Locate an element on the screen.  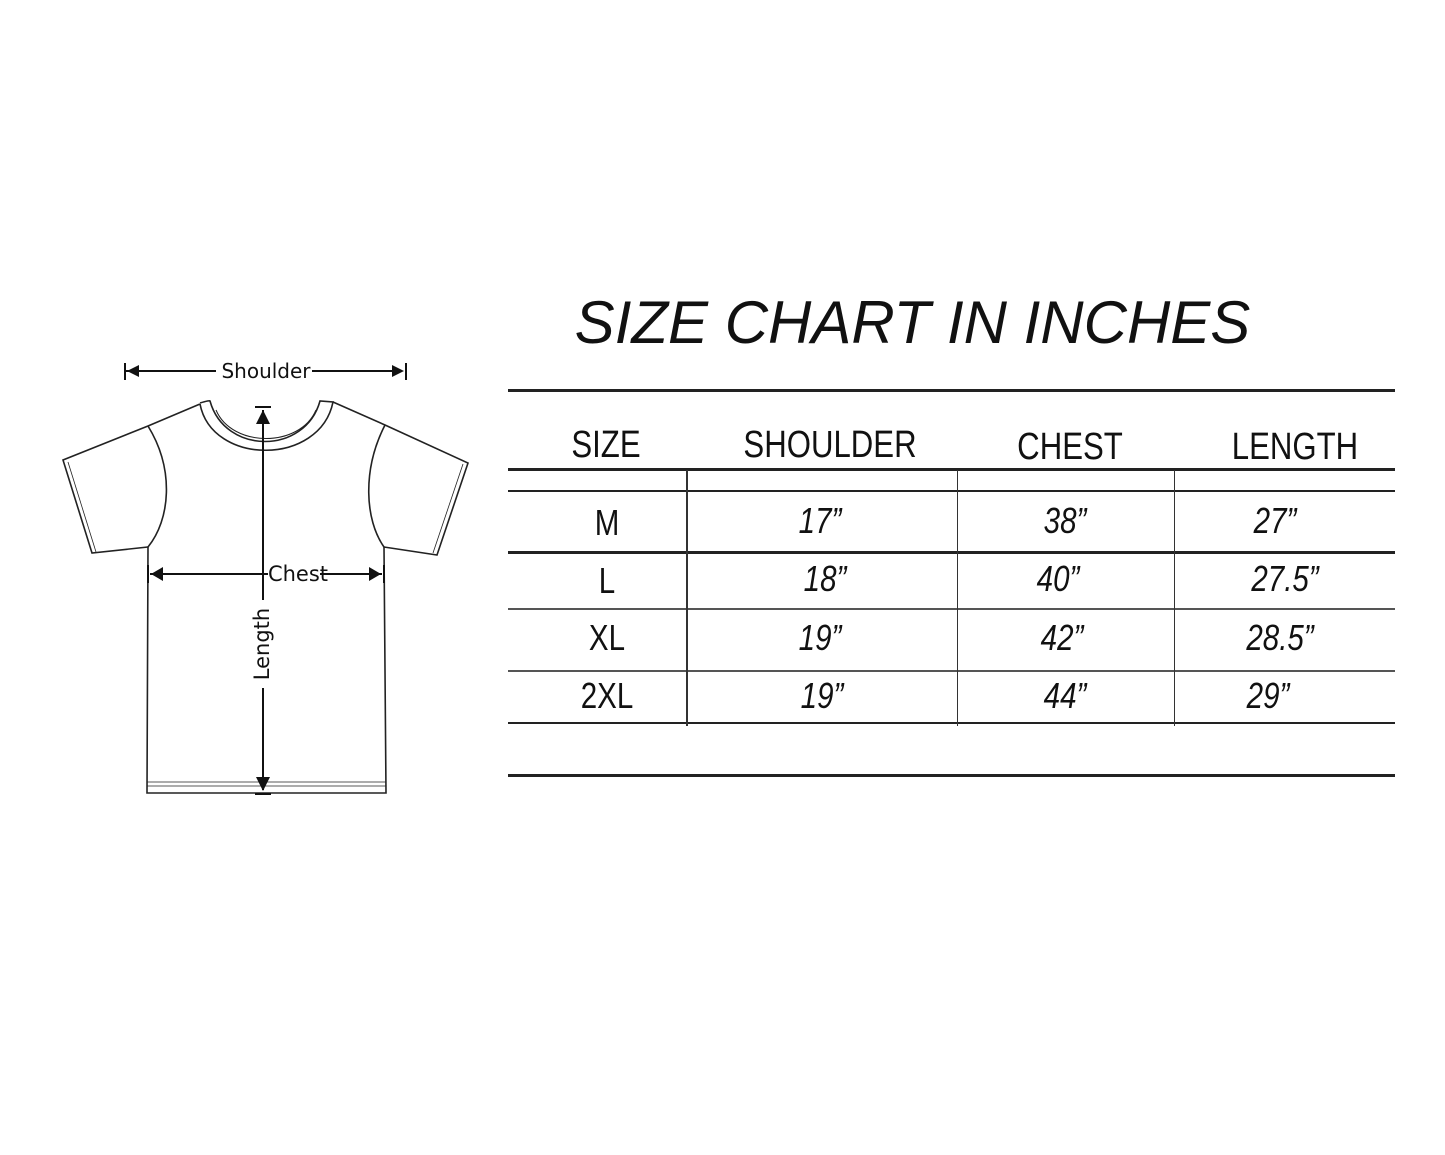
header-size: SIZE is located at coordinates (606, 445).